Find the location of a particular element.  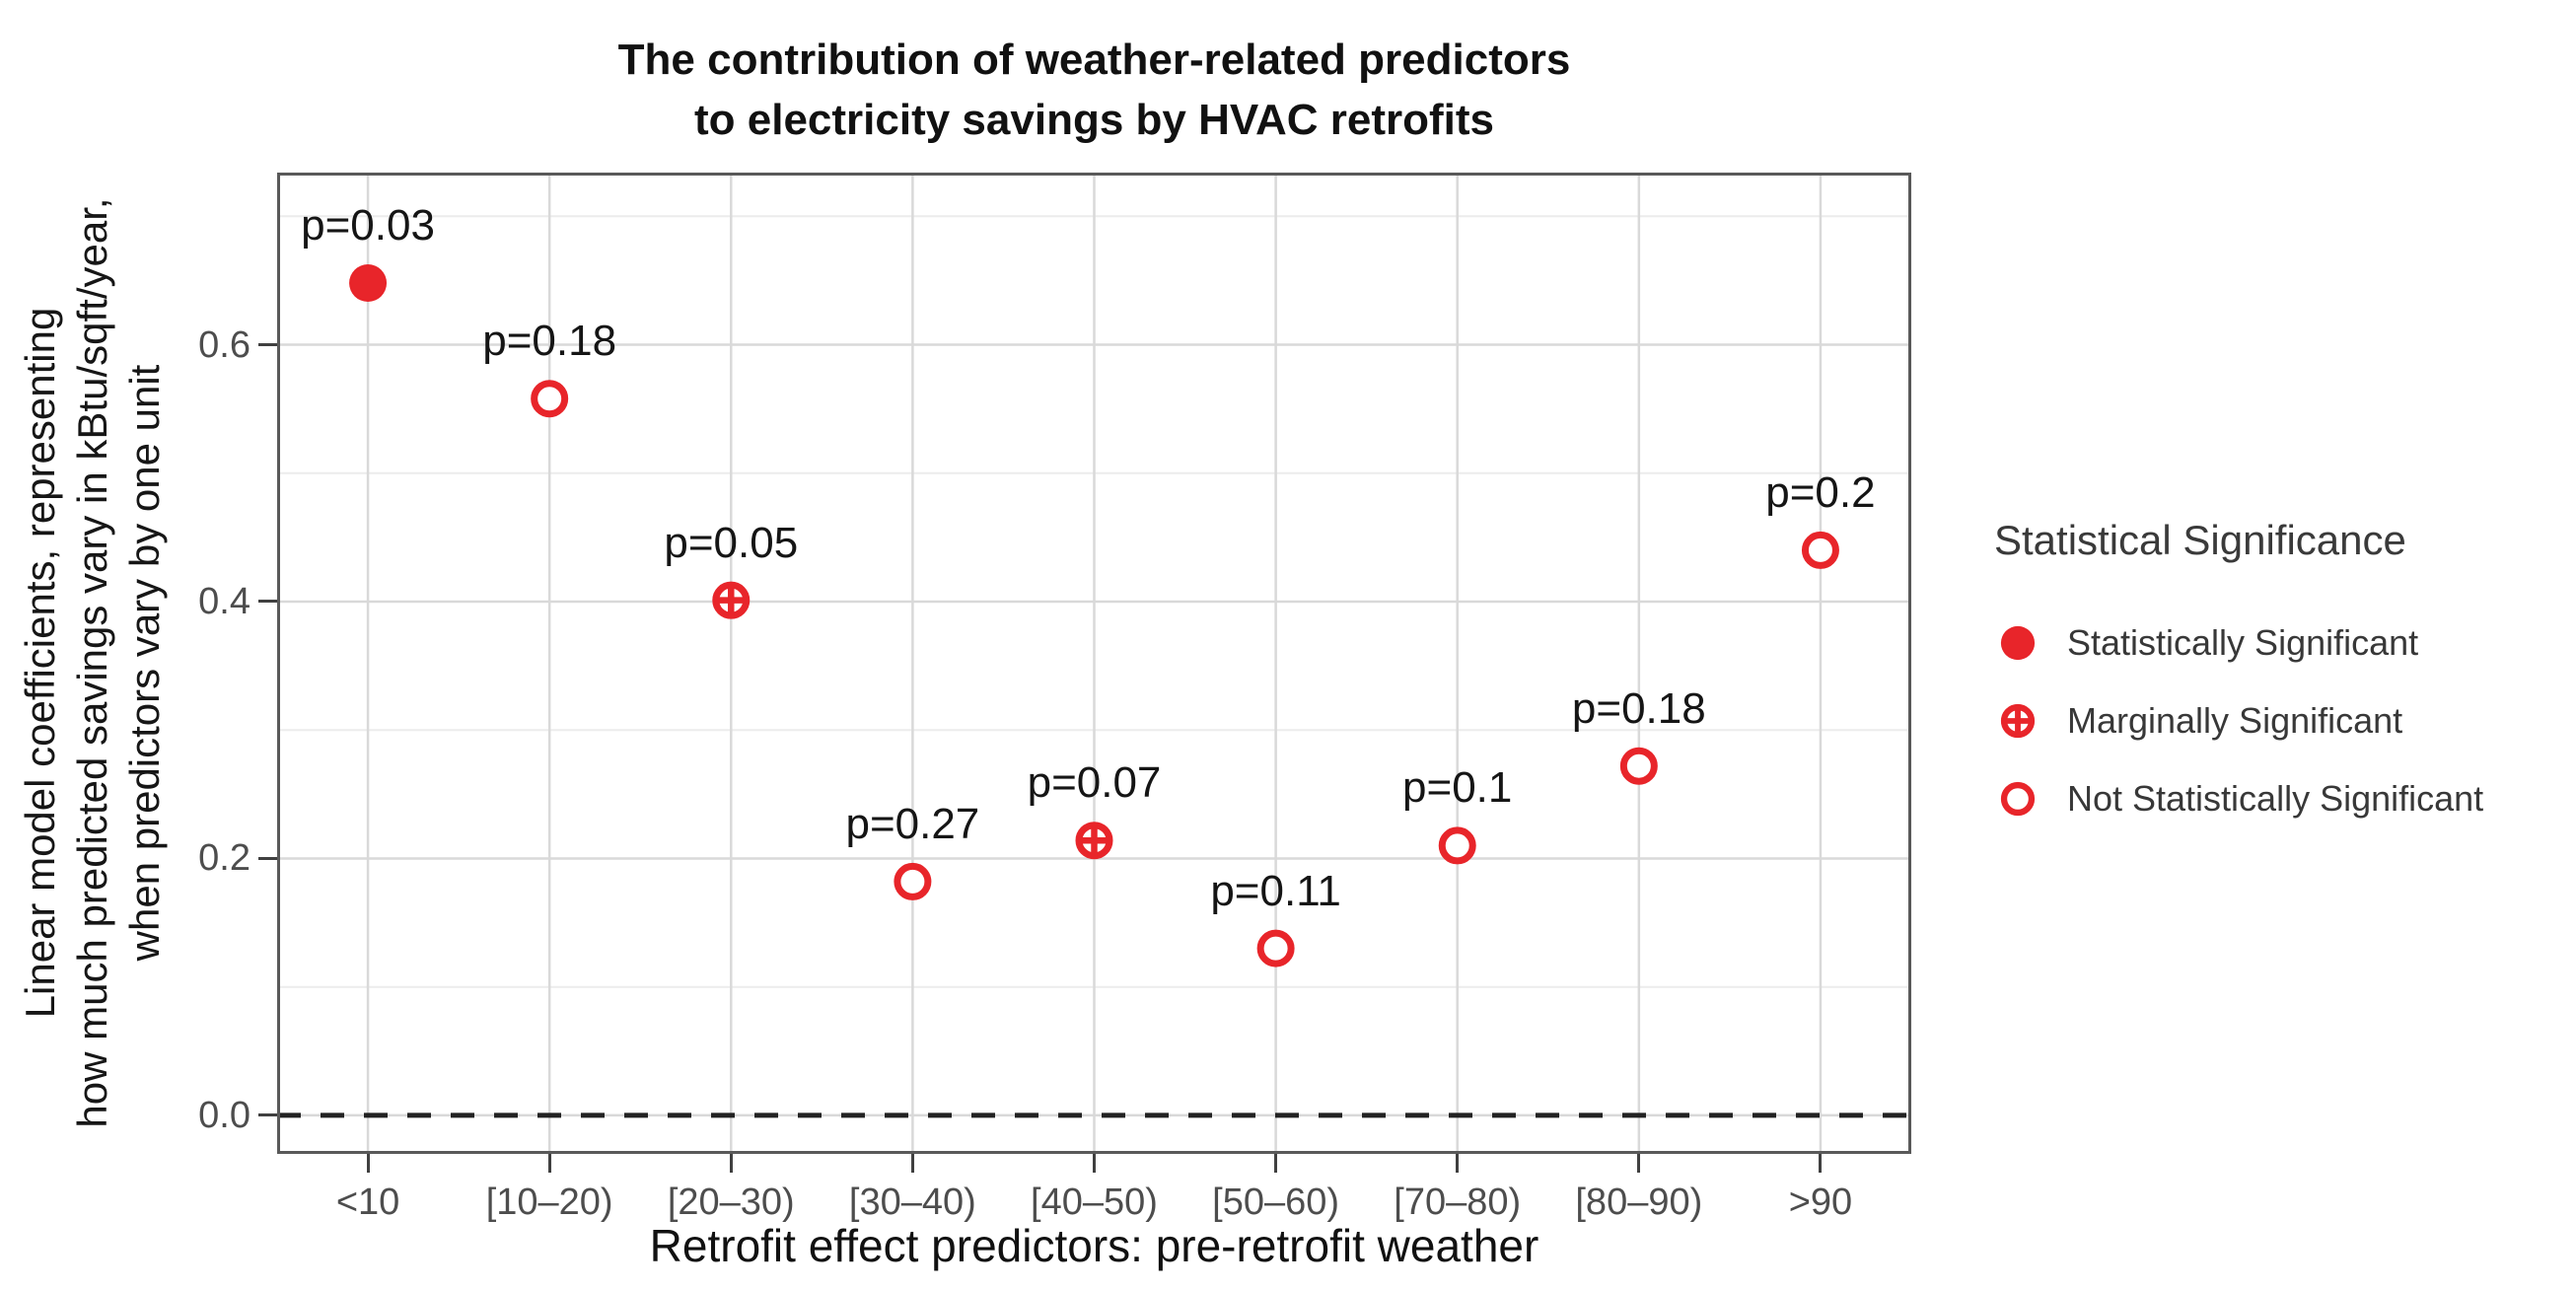

y-axis-title-line-1: Linear model coefficients, representing is located at coordinates (40, 663).